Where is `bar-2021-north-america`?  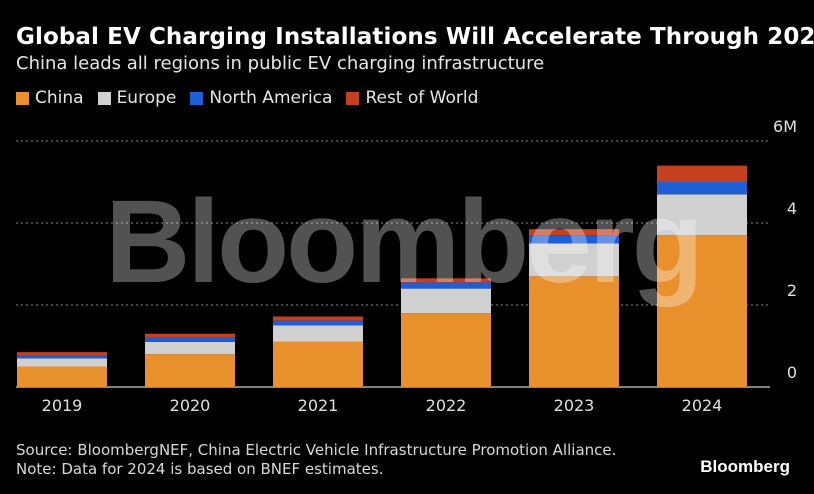
bar-2021-north-america is located at coordinates (318, 323).